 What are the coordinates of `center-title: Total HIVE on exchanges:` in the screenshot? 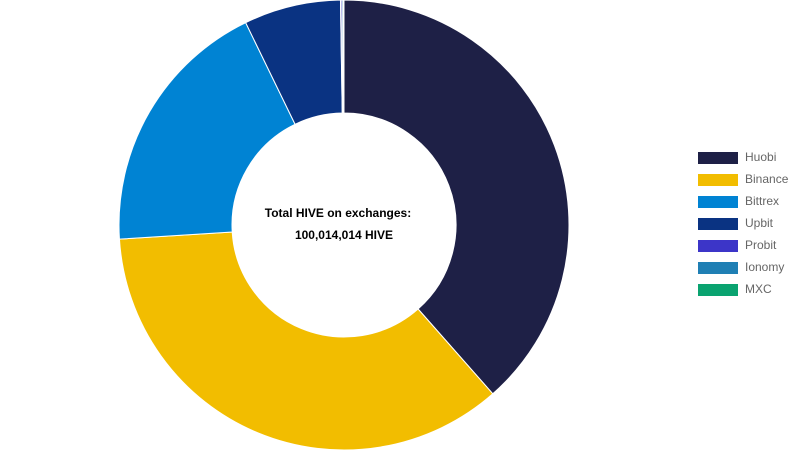 It's located at (338, 213).